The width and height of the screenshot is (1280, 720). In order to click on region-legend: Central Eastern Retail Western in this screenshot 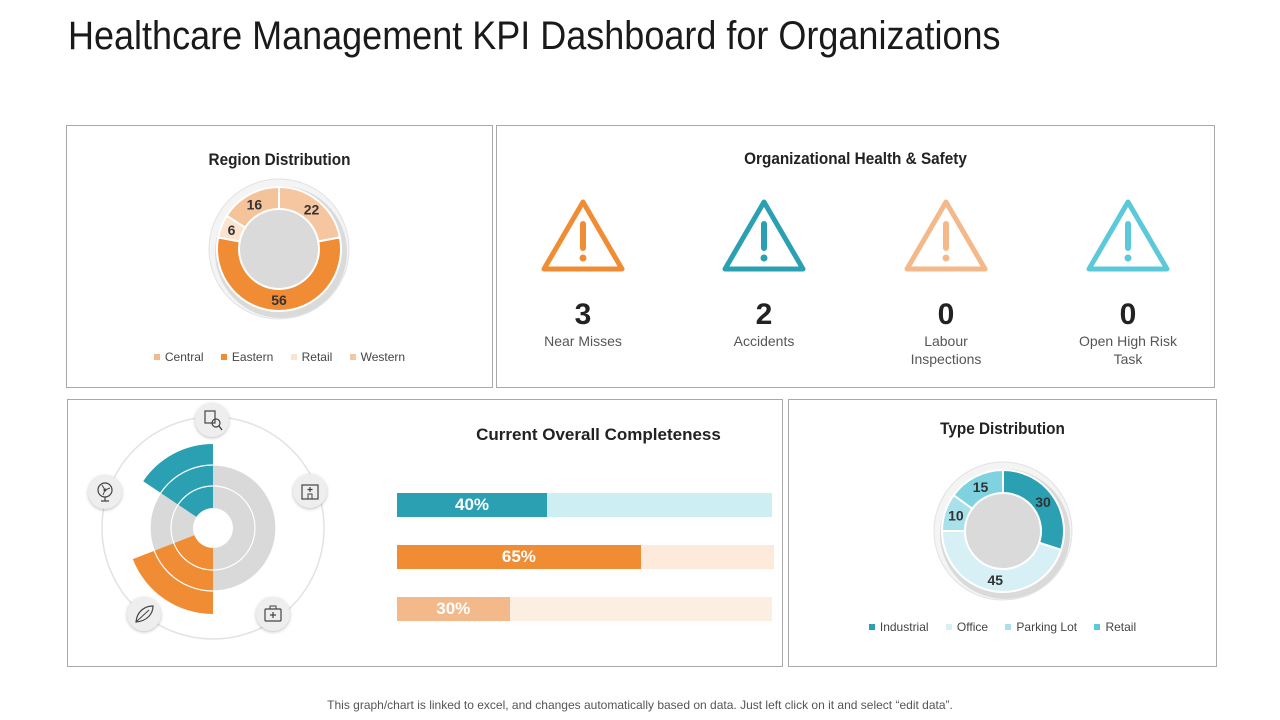, I will do `click(279, 357)`.